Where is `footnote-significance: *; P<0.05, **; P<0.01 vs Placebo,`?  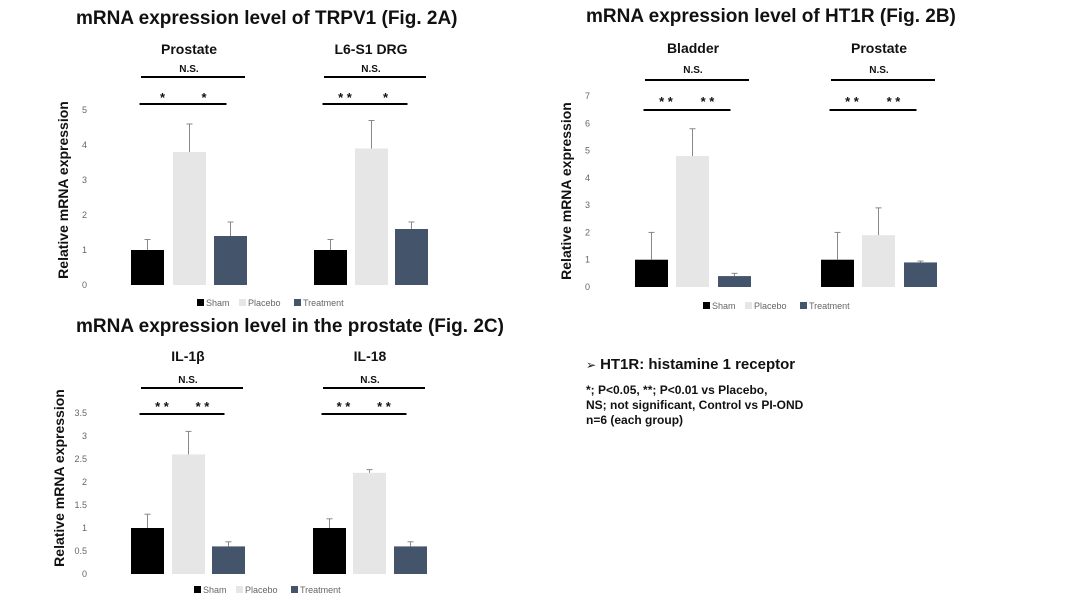 footnote-significance: *; P<0.05, **; P<0.01 vs Placebo, is located at coordinates (677, 390).